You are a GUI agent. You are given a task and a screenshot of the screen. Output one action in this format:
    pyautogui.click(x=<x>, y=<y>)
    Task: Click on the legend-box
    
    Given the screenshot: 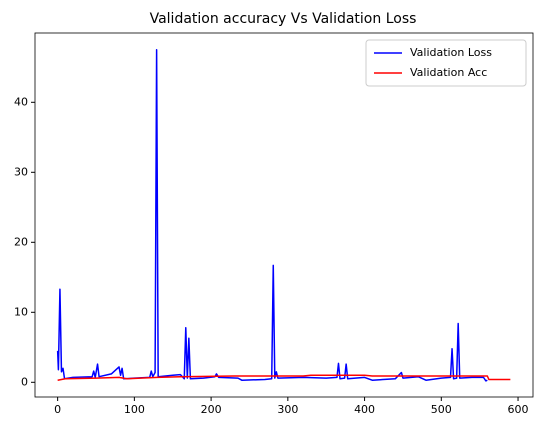 What is the action you would take?
    pyautogui.click(x=446, y=63)
    